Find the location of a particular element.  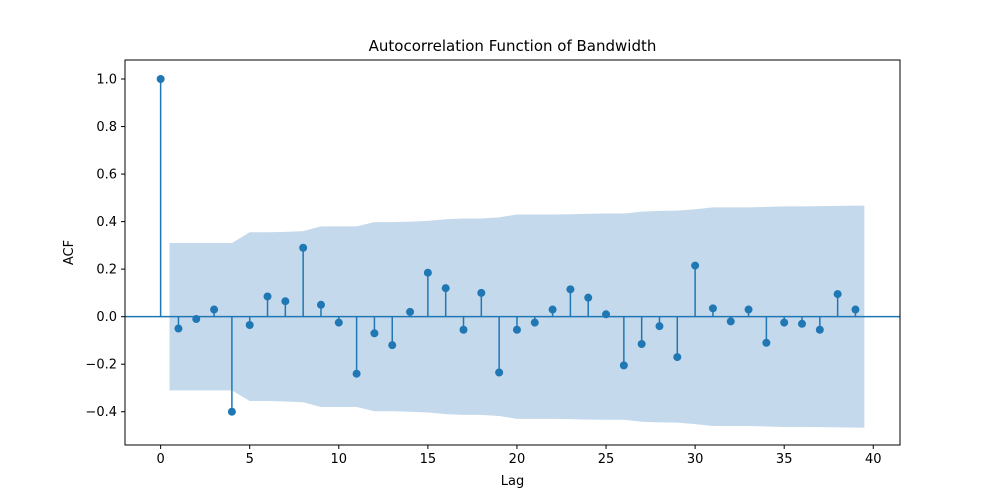

x-tick-label: 0 is located at coordinates (160, 459).